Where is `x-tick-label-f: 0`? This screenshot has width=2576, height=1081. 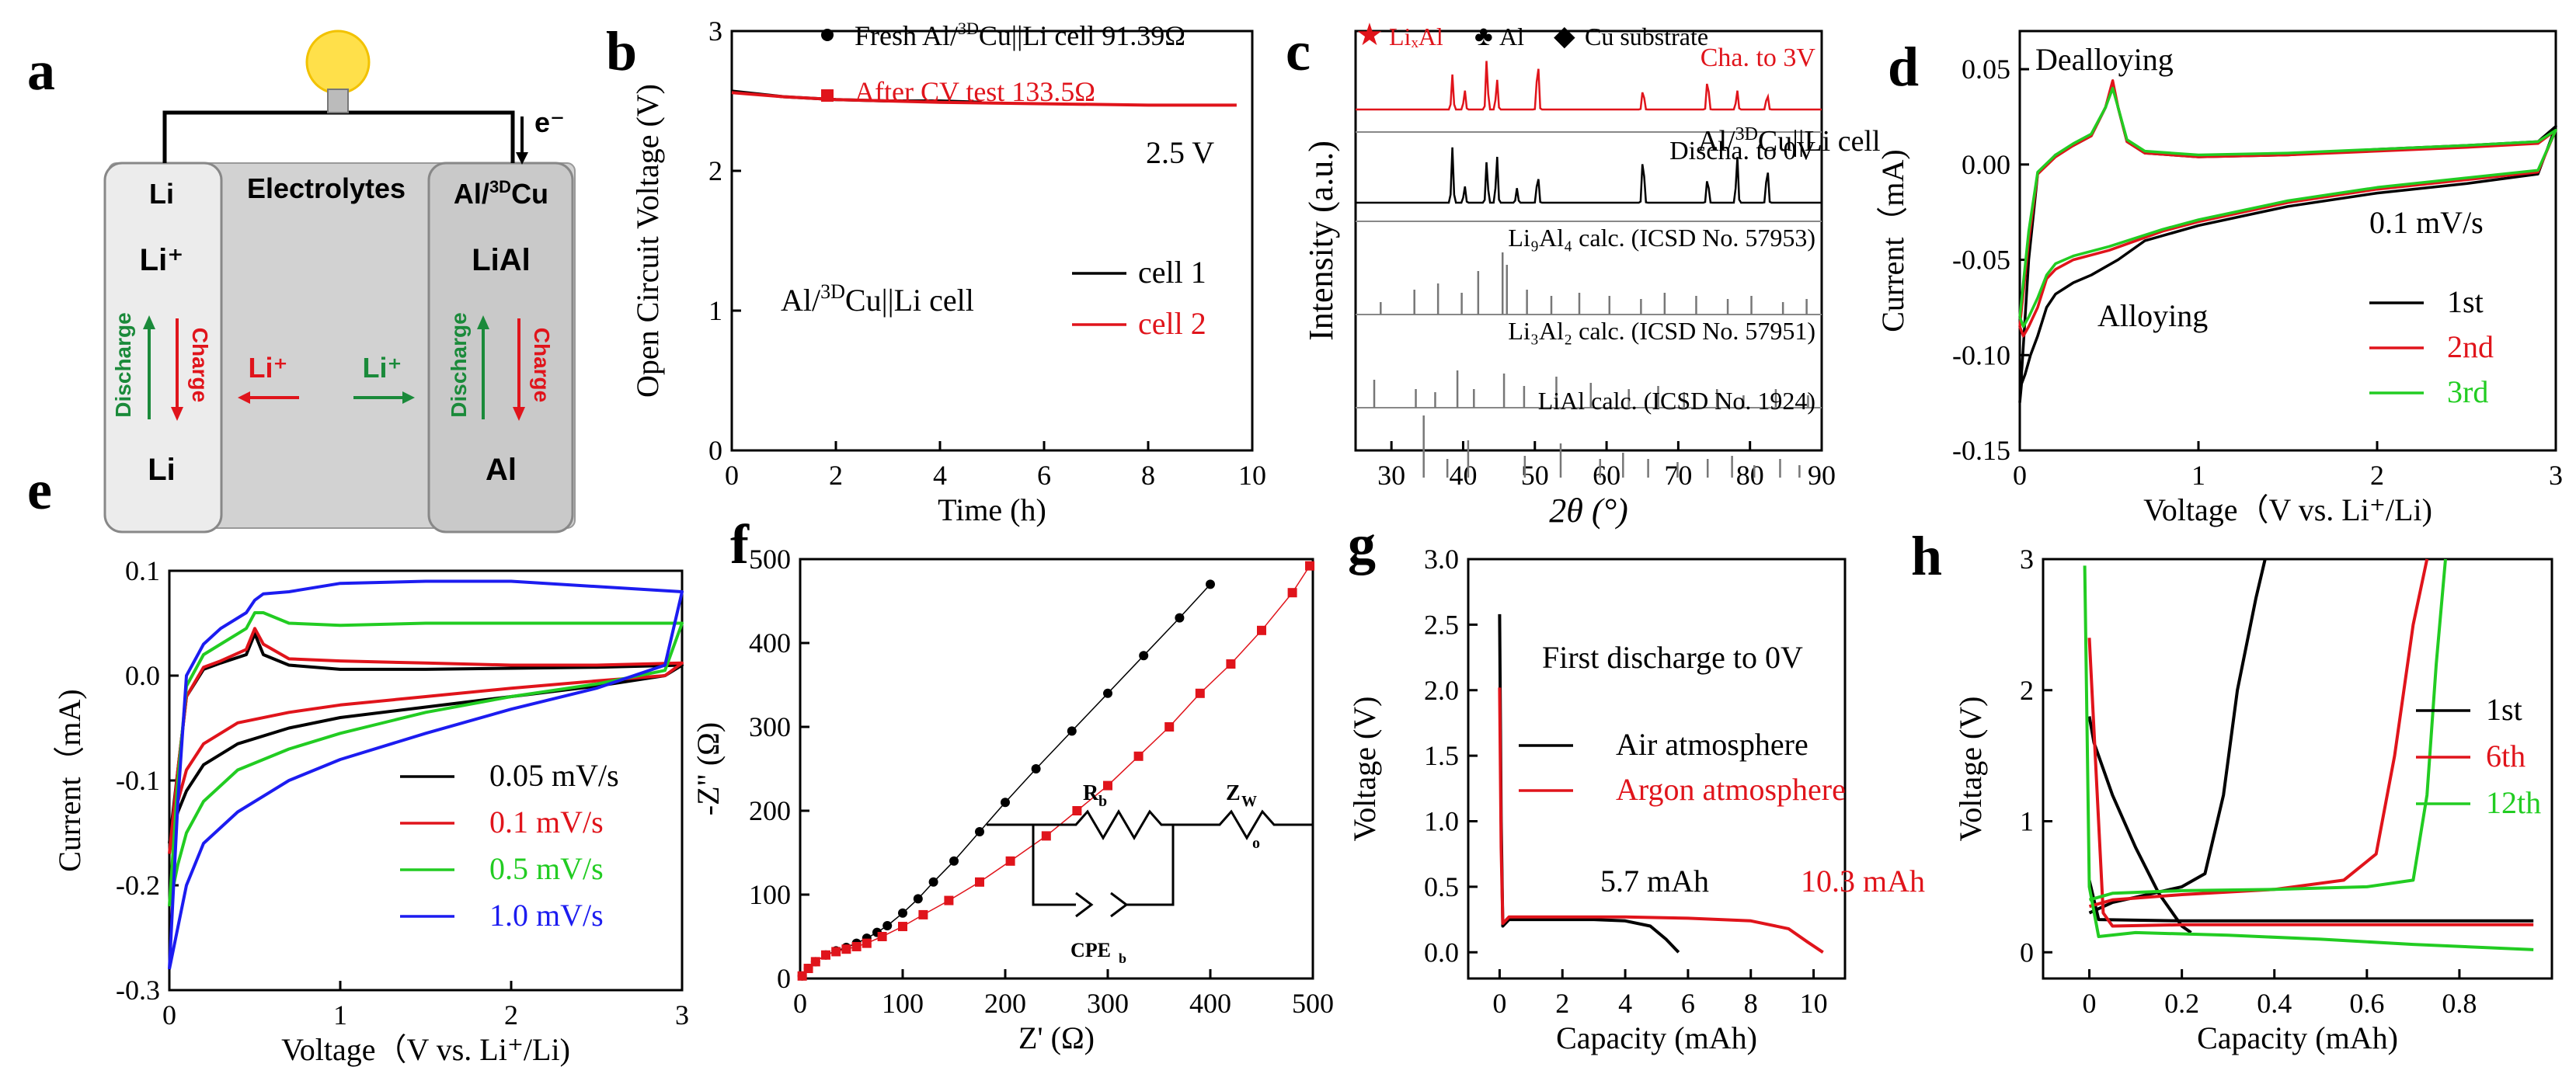
x-tick-label-f: 0 is located at coordinates (800, 1004).